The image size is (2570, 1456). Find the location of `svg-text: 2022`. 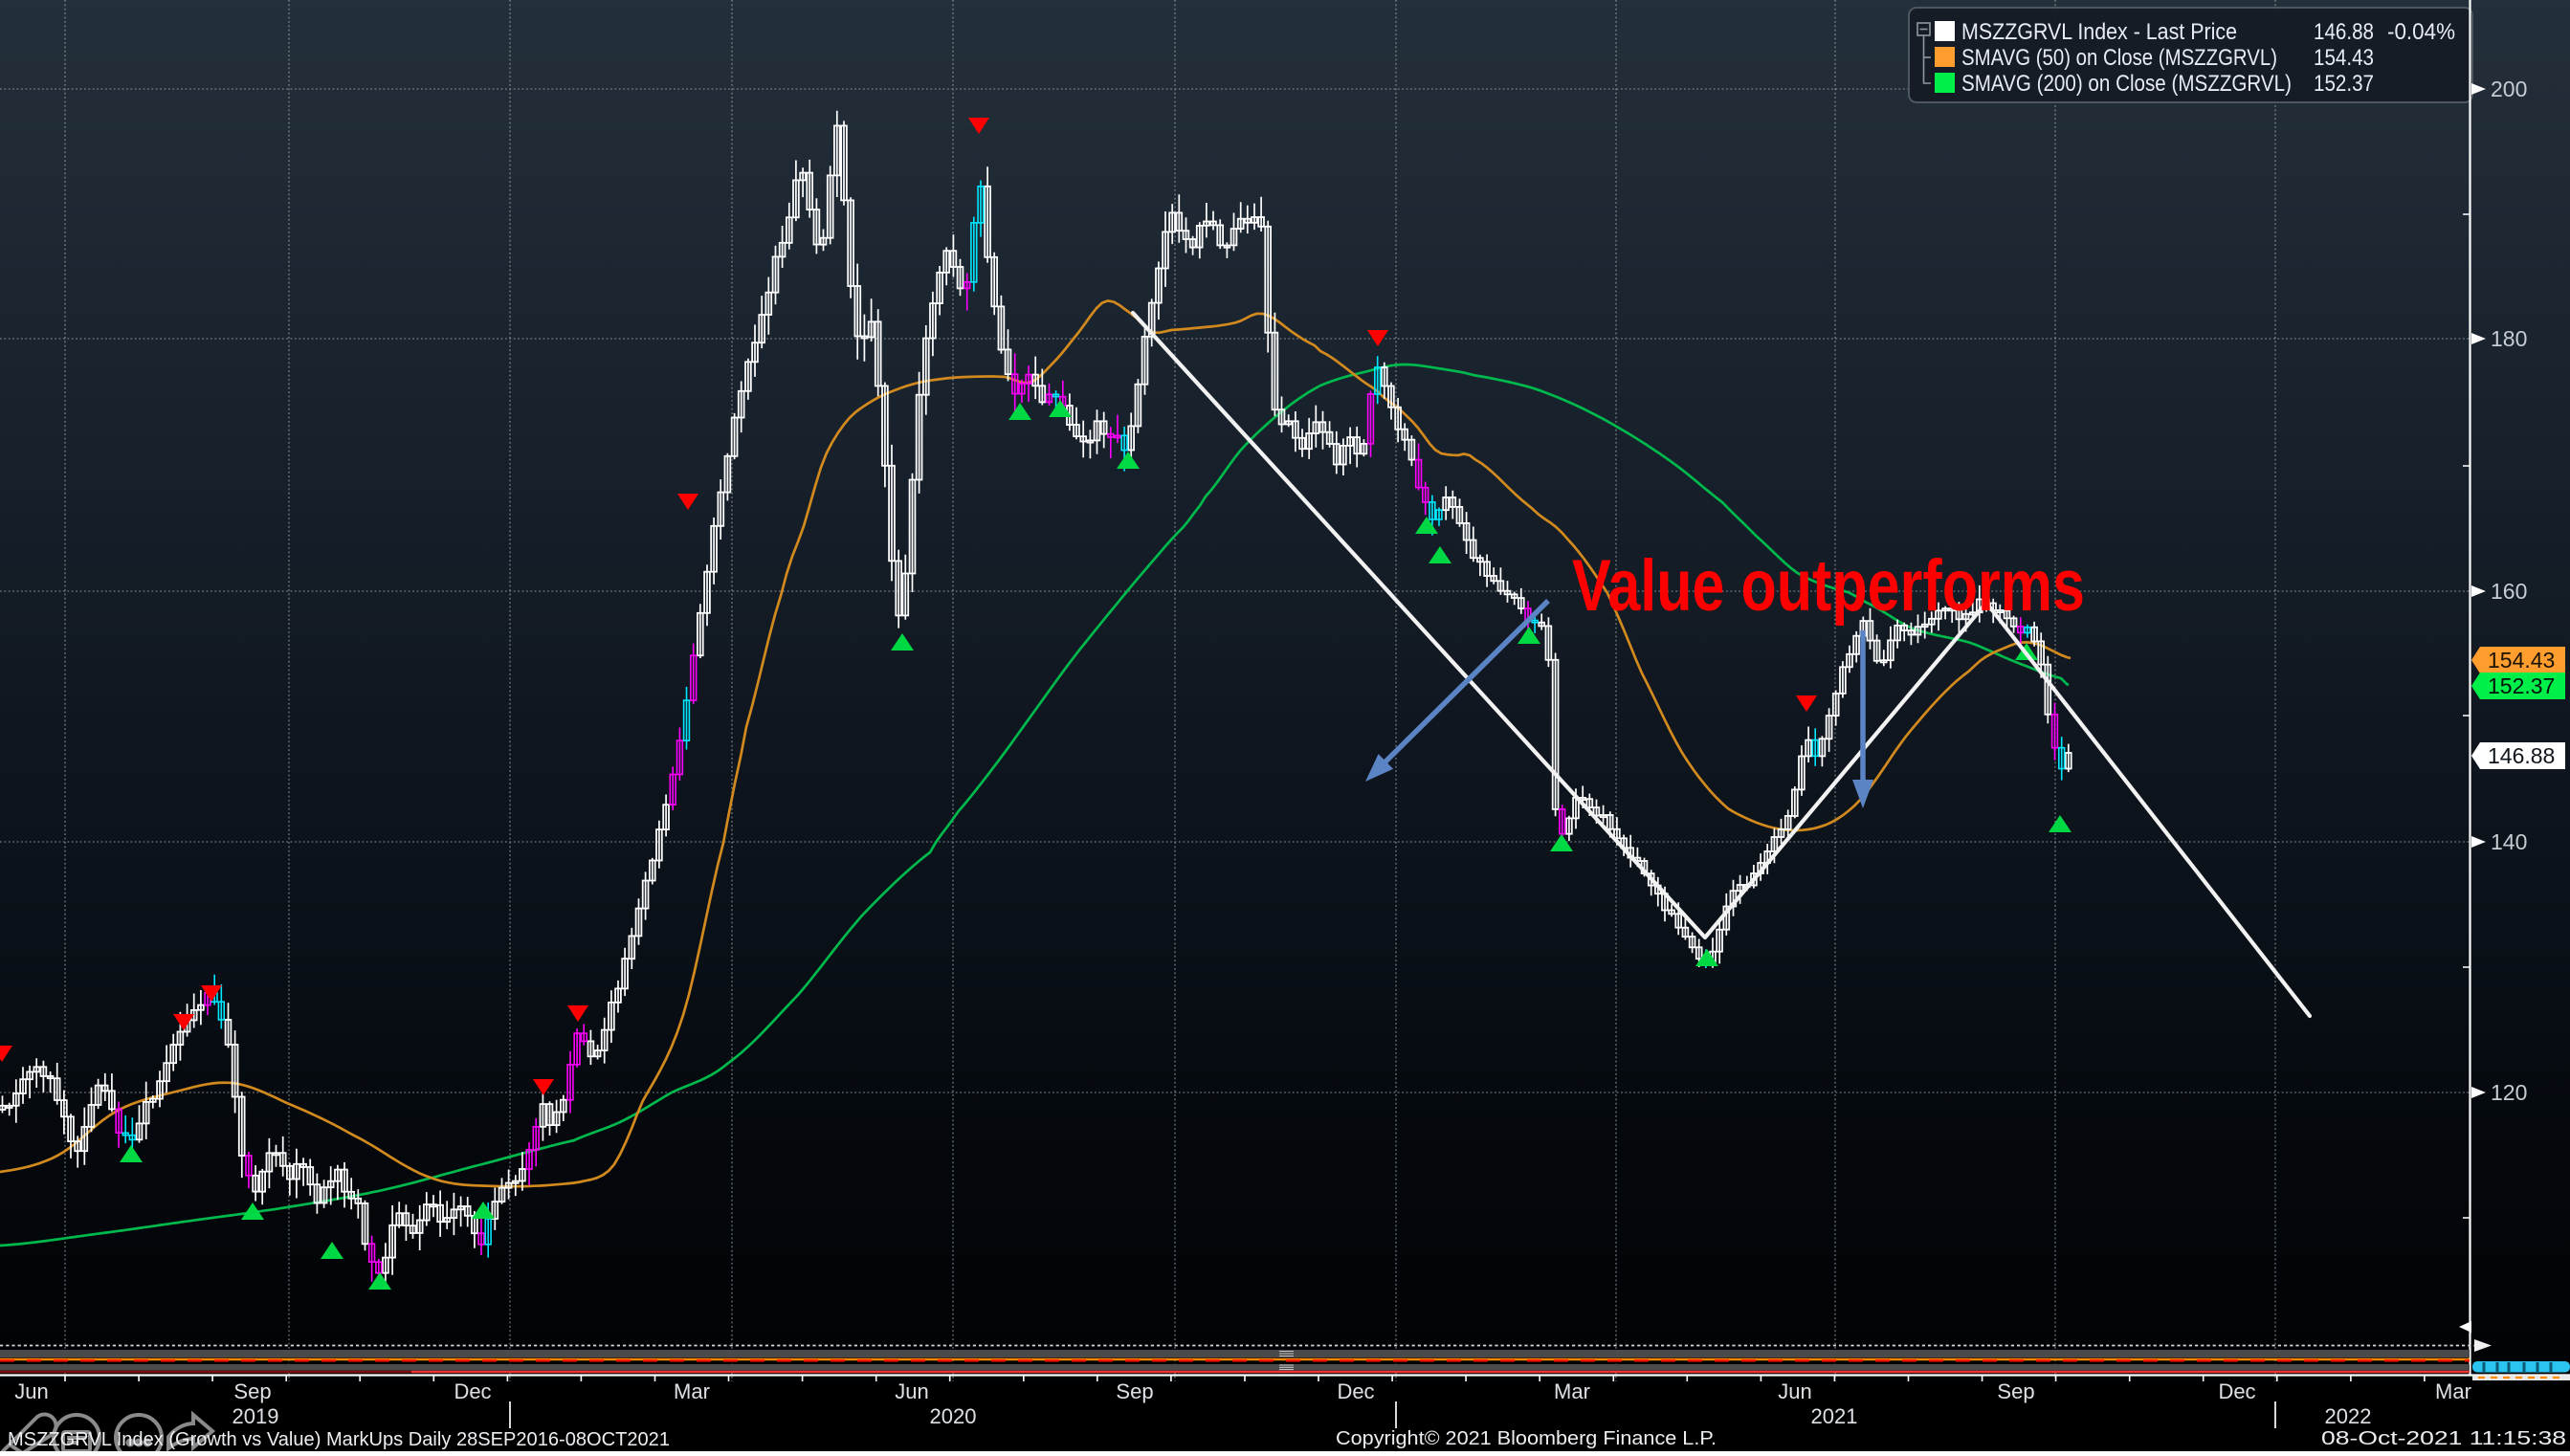

svg-text: 2022 is located at coordinates (2349, 1416).